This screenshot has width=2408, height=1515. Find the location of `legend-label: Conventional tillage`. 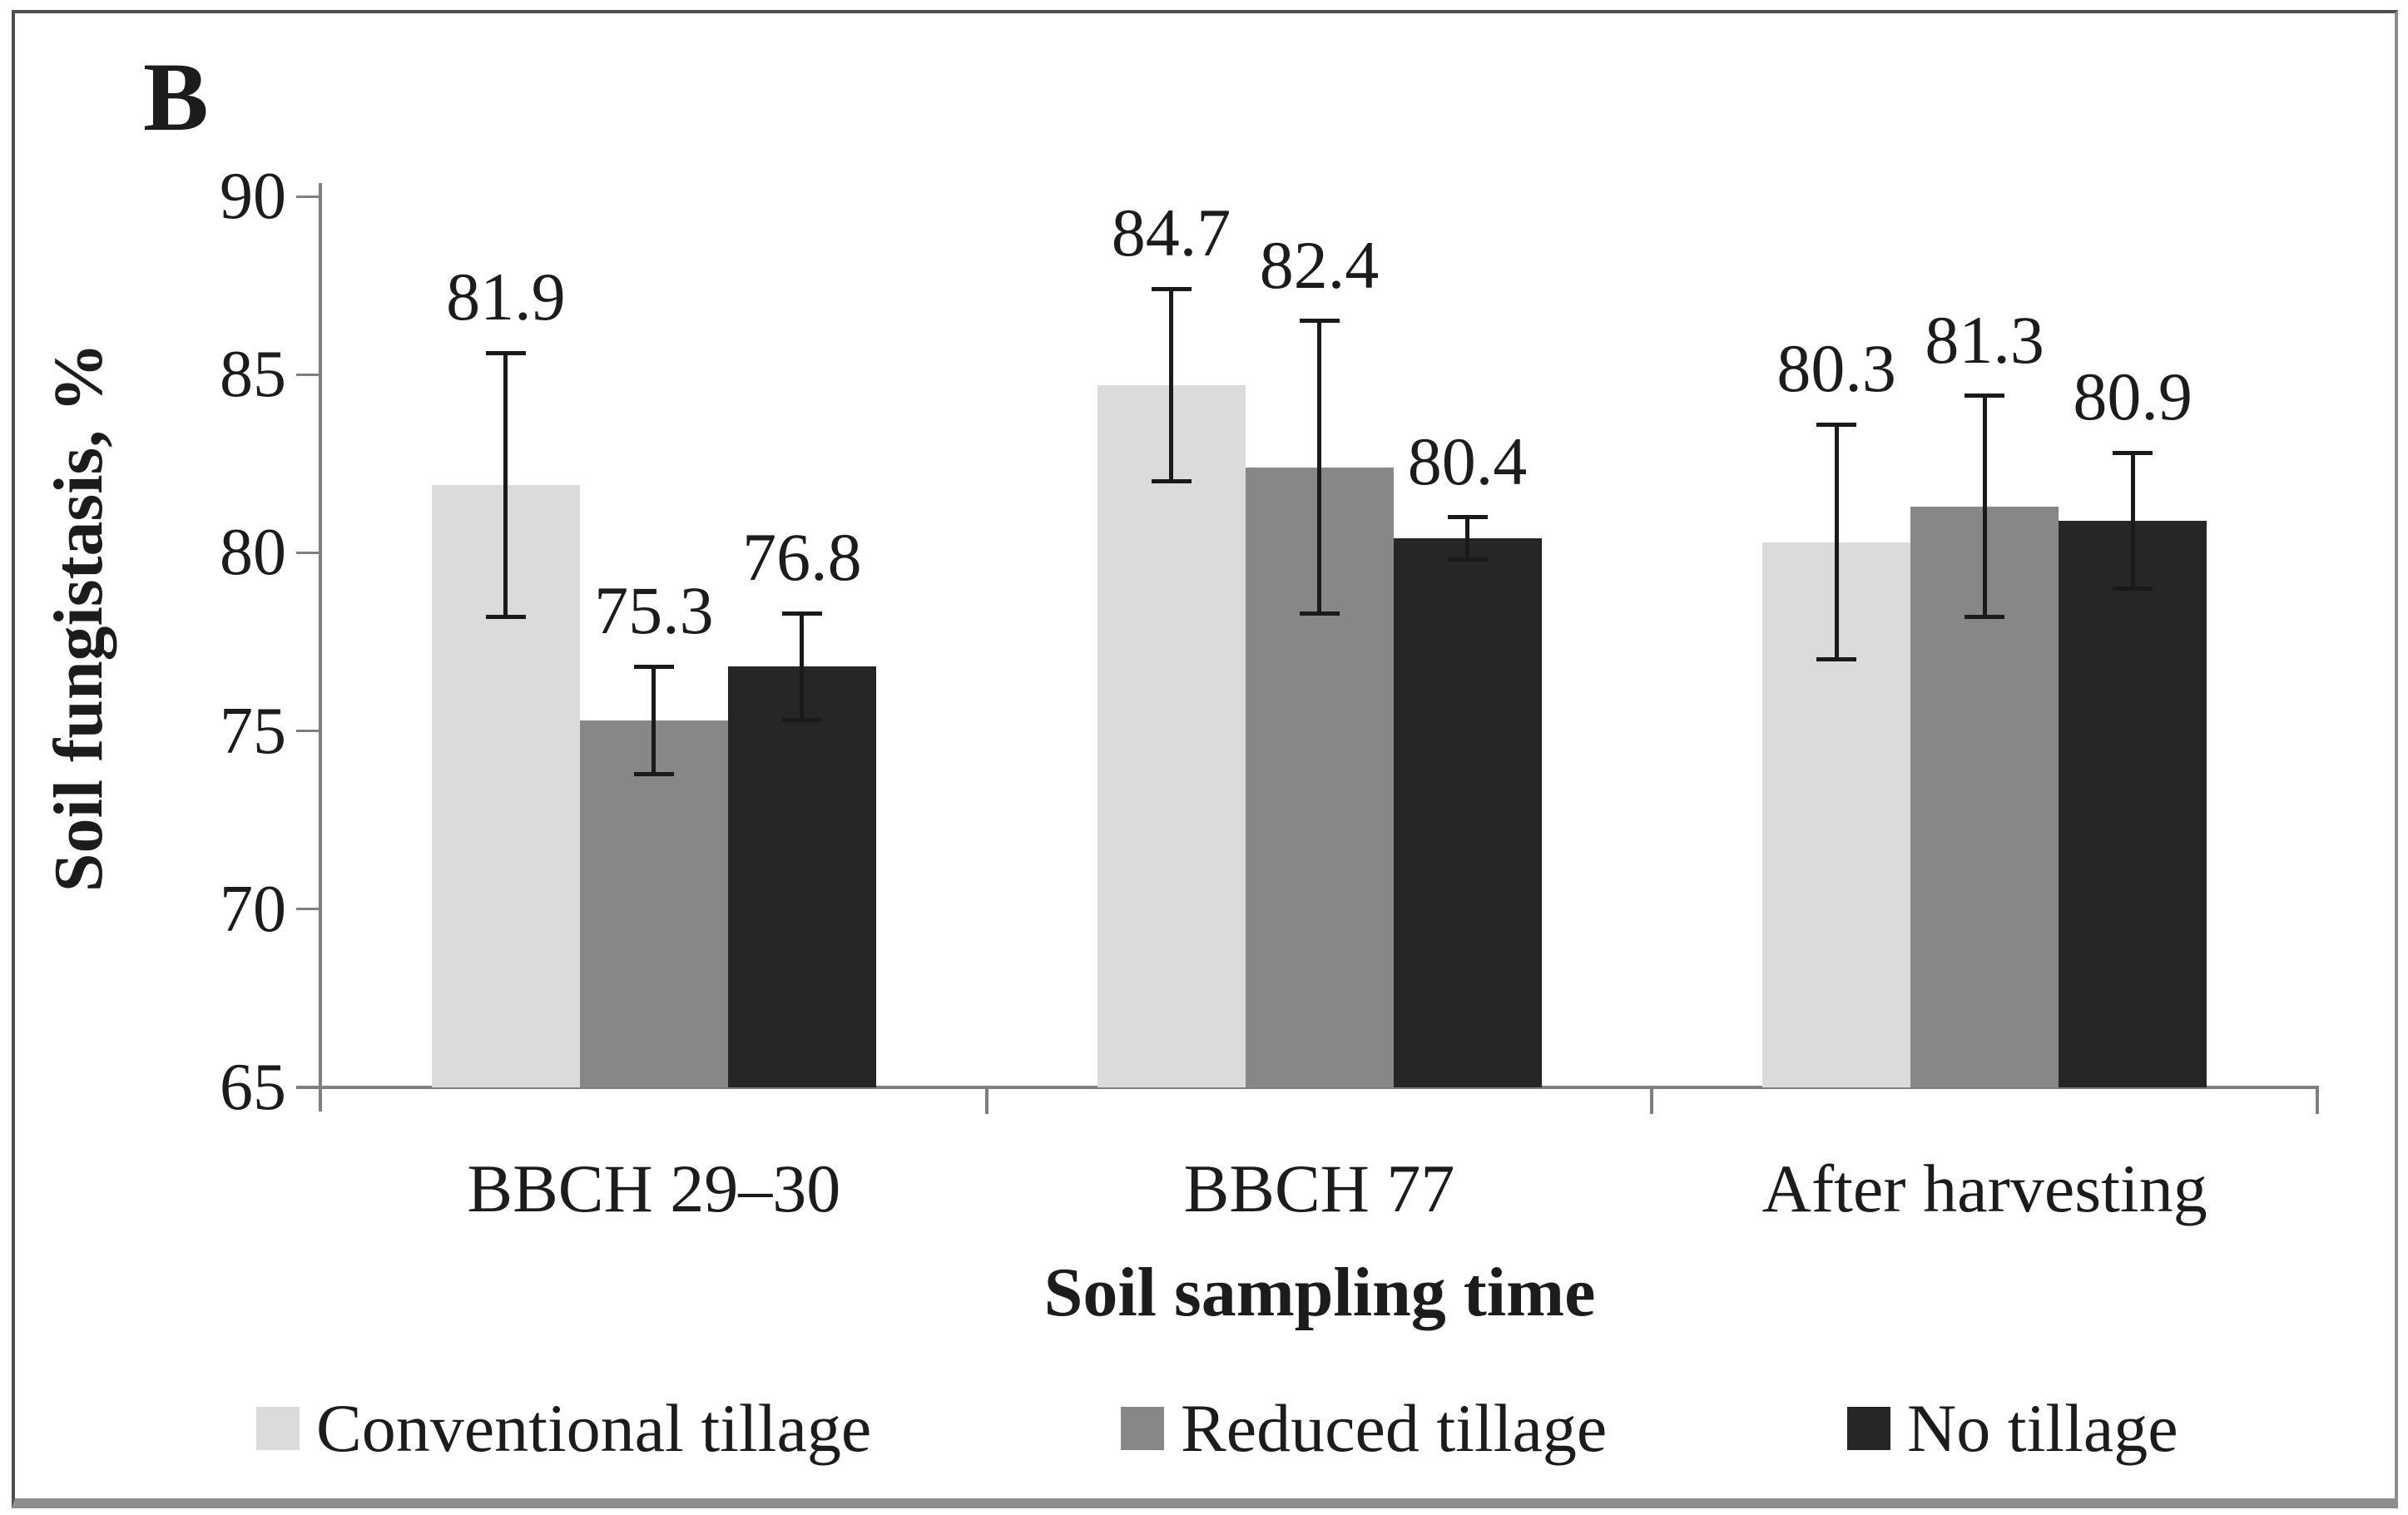

legend-label: Conventional tillage is located at coordinates (594, 1428).